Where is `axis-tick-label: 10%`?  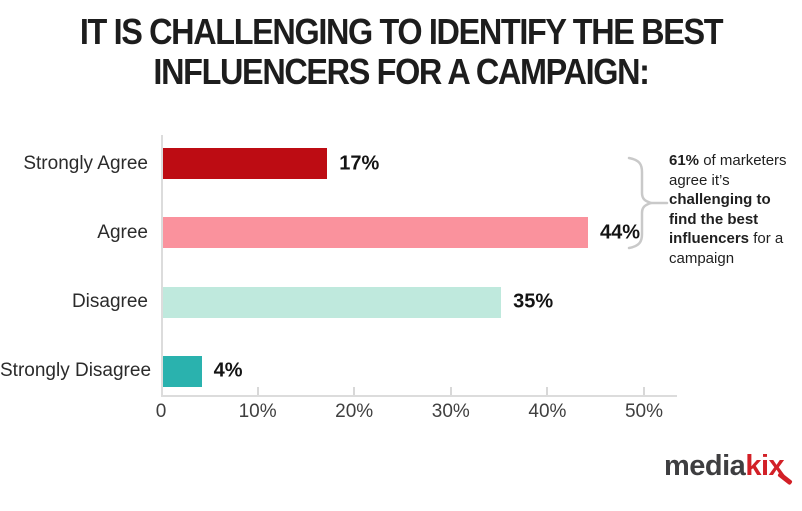 axis-tick-label: 10% is located at coordinates (257, 411).